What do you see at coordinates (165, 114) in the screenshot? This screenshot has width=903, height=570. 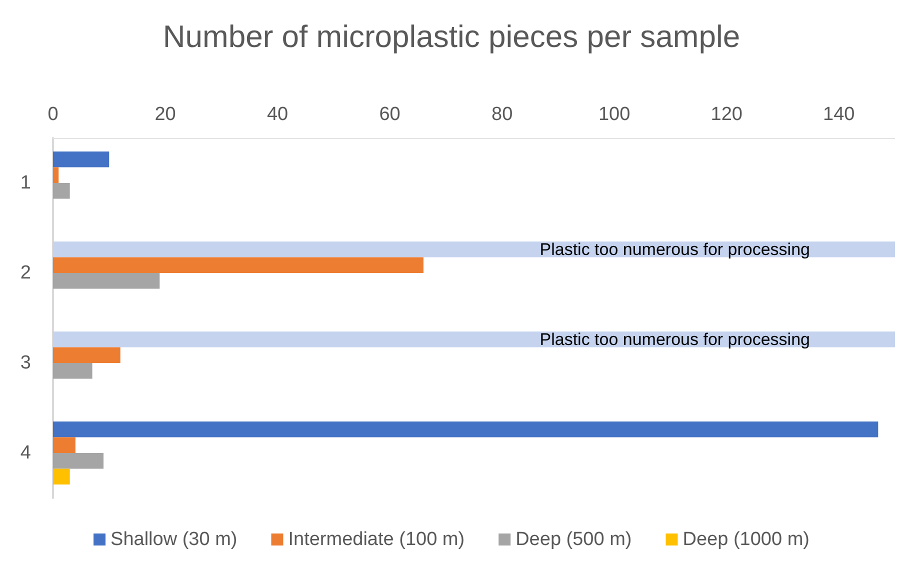 I see `x-tick-label: 20` at bounding box center [165, 114].